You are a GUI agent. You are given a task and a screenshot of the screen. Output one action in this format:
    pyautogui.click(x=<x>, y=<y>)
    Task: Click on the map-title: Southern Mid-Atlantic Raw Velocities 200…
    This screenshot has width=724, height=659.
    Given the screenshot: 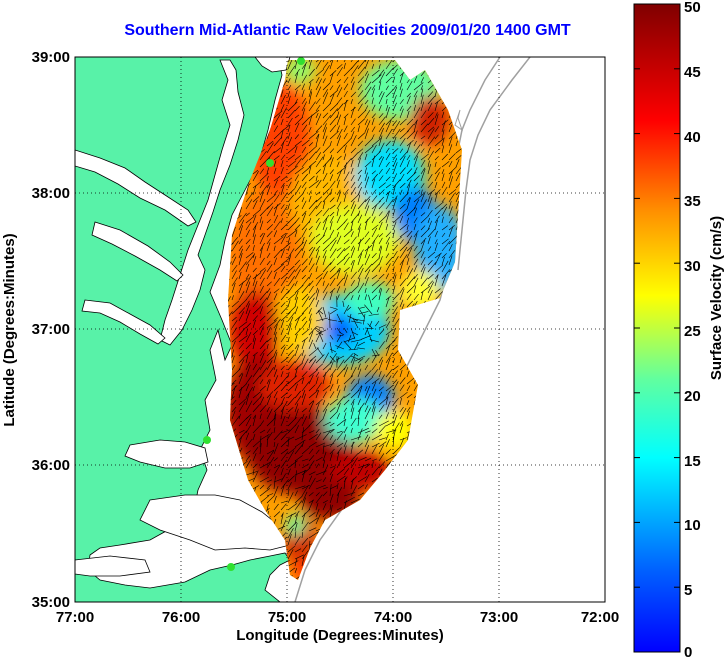 What is the action you would take?
    pyautogui.click(x=347, y=30)
    